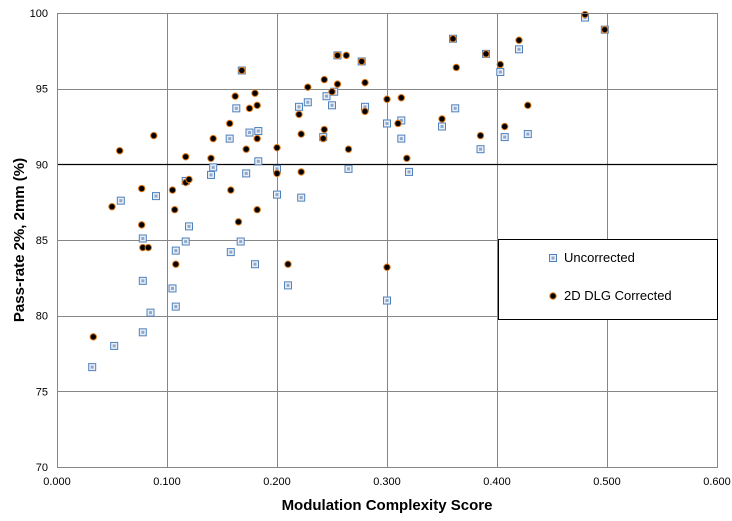  Describe the element at coordinates (57, 482) in the screenshot. I see `x-tick-label: 0.000` at that location.